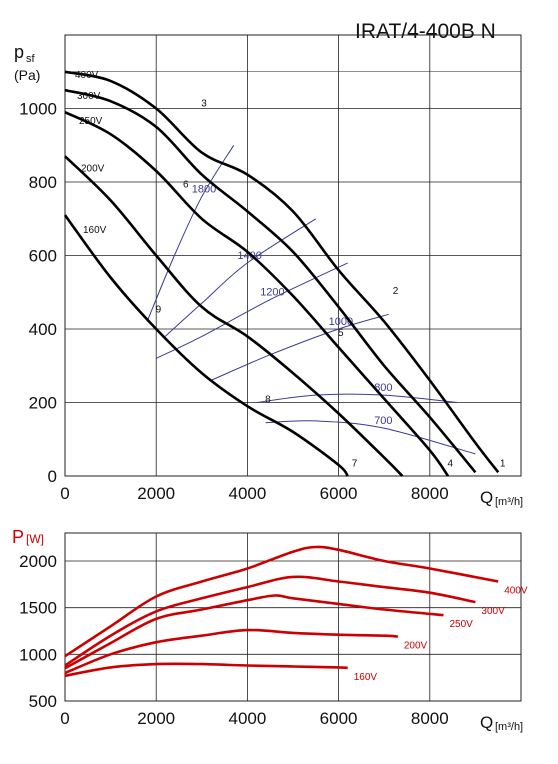 The image size is (558, 764). Describe the element at coordinates (18, 537) in the screenshot. I see `lower-ylabel-main: P` at that location.